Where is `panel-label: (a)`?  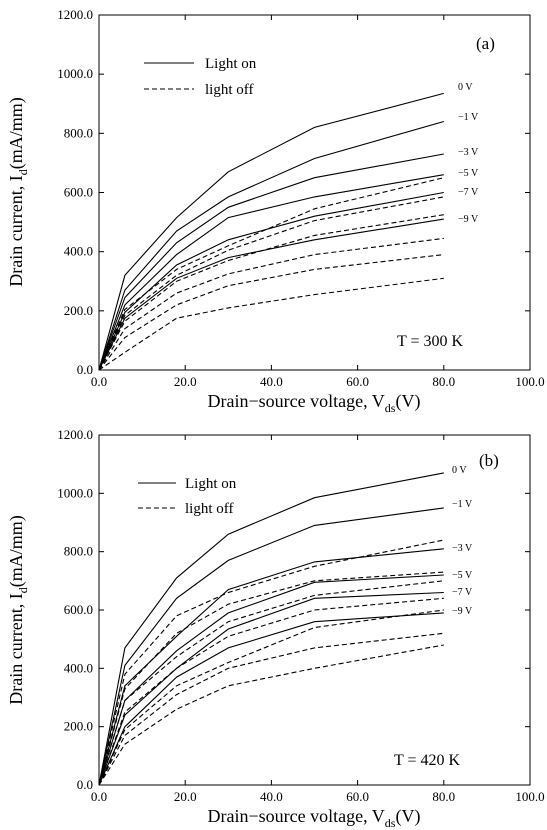
panel-label: (a) is located at coordinates (485, 43).